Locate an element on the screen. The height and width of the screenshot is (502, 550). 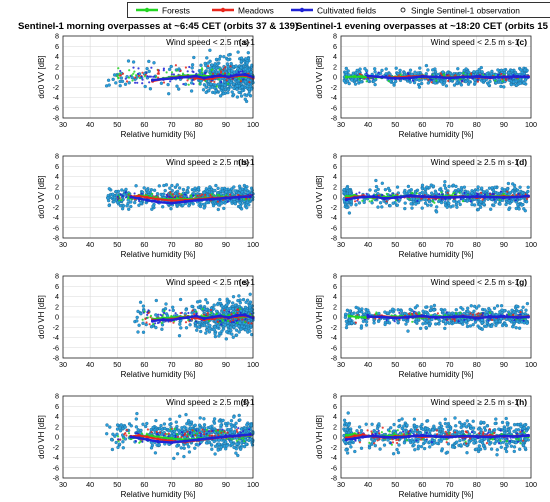
y-tick-label: 0 is located at coordinates (335, 77).